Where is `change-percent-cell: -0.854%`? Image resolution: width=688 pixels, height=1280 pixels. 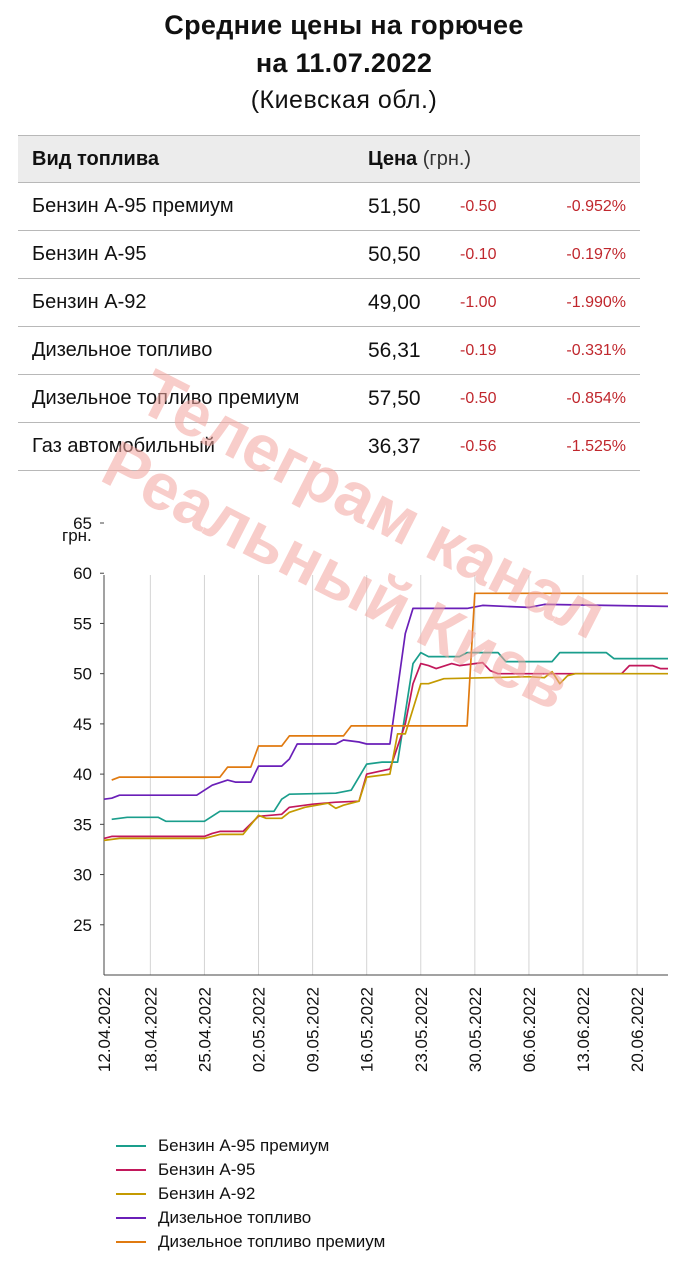 change-percent-cell: -0.854% is located at coordinates (591, 398).